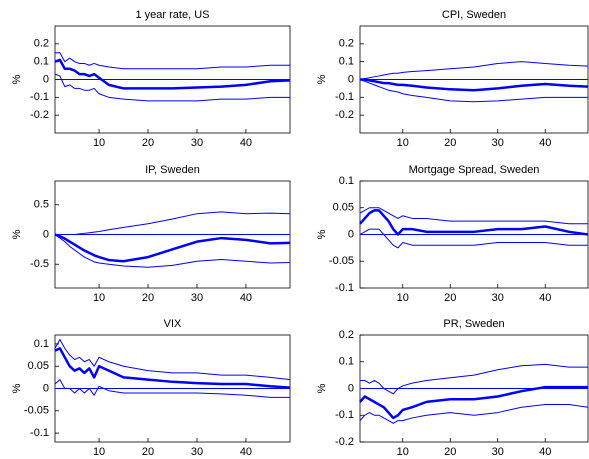 The height and width of the screenshot is (459, 589). I want to click on chart-title: 1 year rate, US, so click(173, 15).